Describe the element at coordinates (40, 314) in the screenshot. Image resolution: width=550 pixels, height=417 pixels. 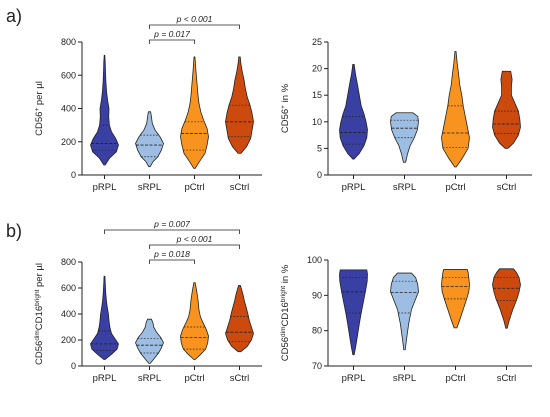
I see `y-axis-label: CD56dimCD16bright per µl` at that location.